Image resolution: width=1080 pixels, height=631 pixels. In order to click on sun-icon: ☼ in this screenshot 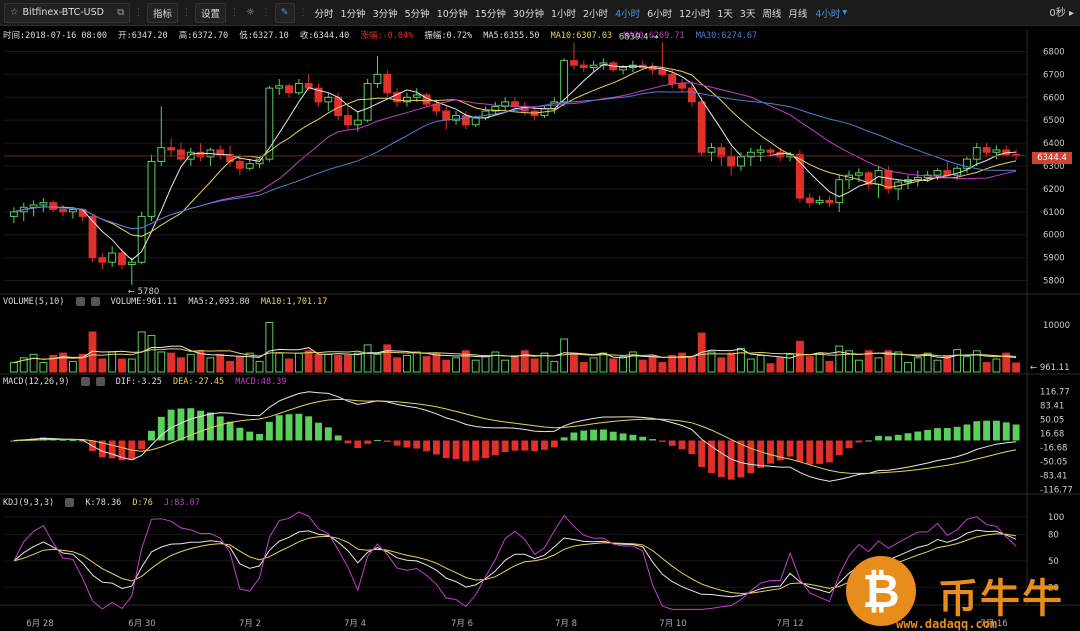, I will do `click(250, 12)`.